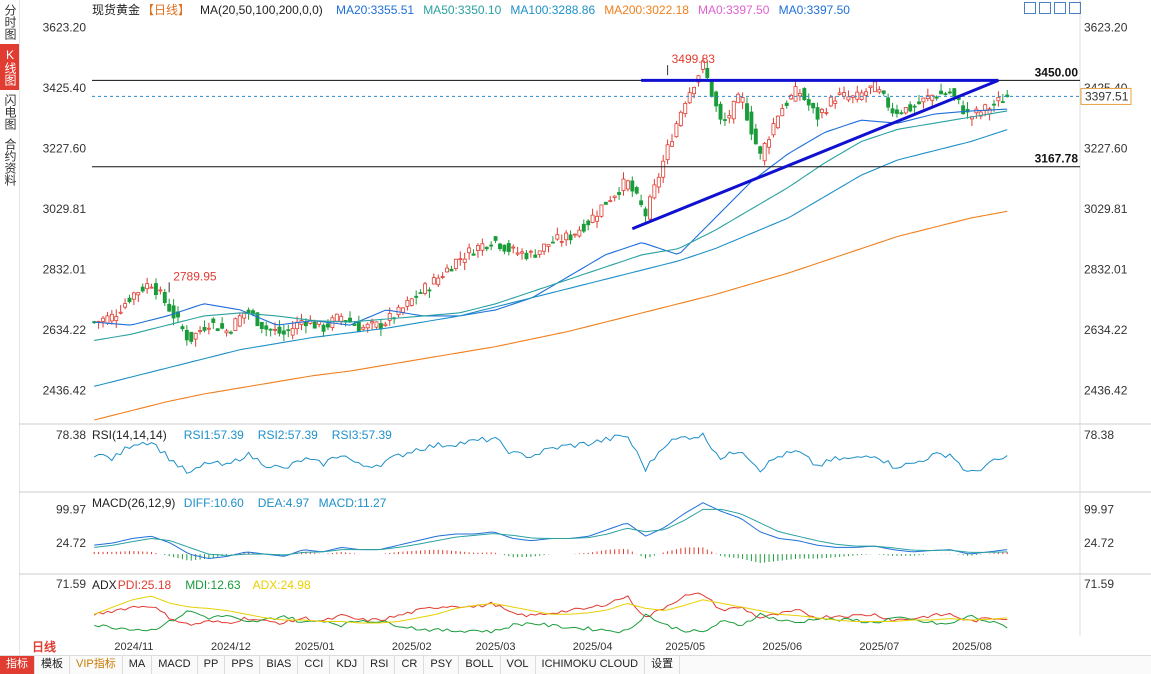 The image size is (1151, 674). What do you see at coordinates (43, 647) in the screenshot?
I see `period-button: 日线` at bounding box center [43, 647].